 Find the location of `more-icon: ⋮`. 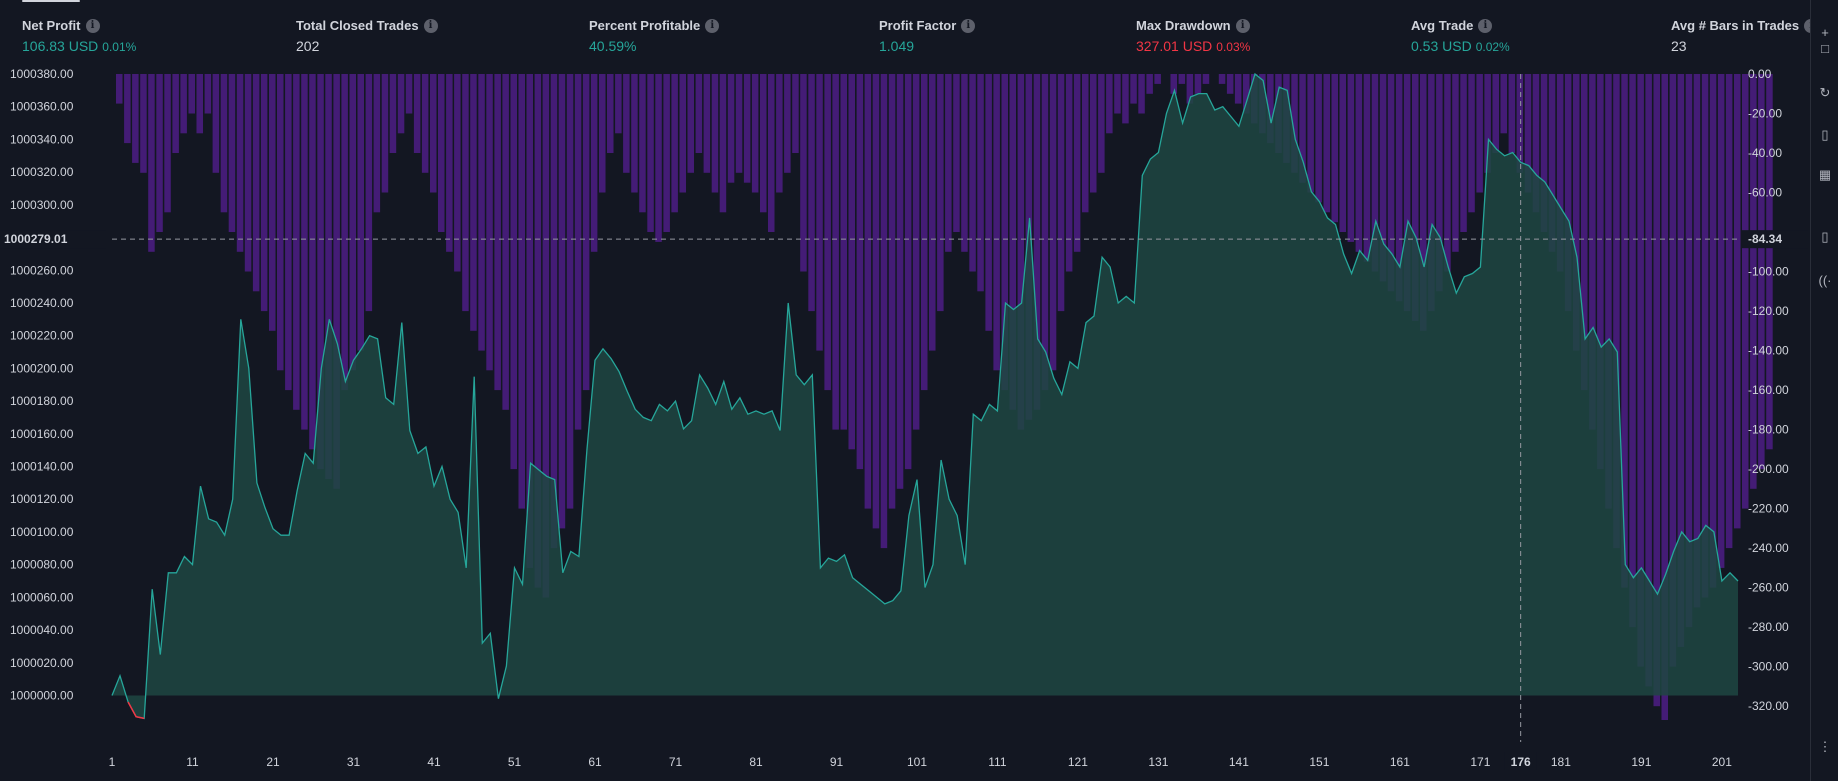

more-icon: ⋮ is located at coordinates (1825, 746).